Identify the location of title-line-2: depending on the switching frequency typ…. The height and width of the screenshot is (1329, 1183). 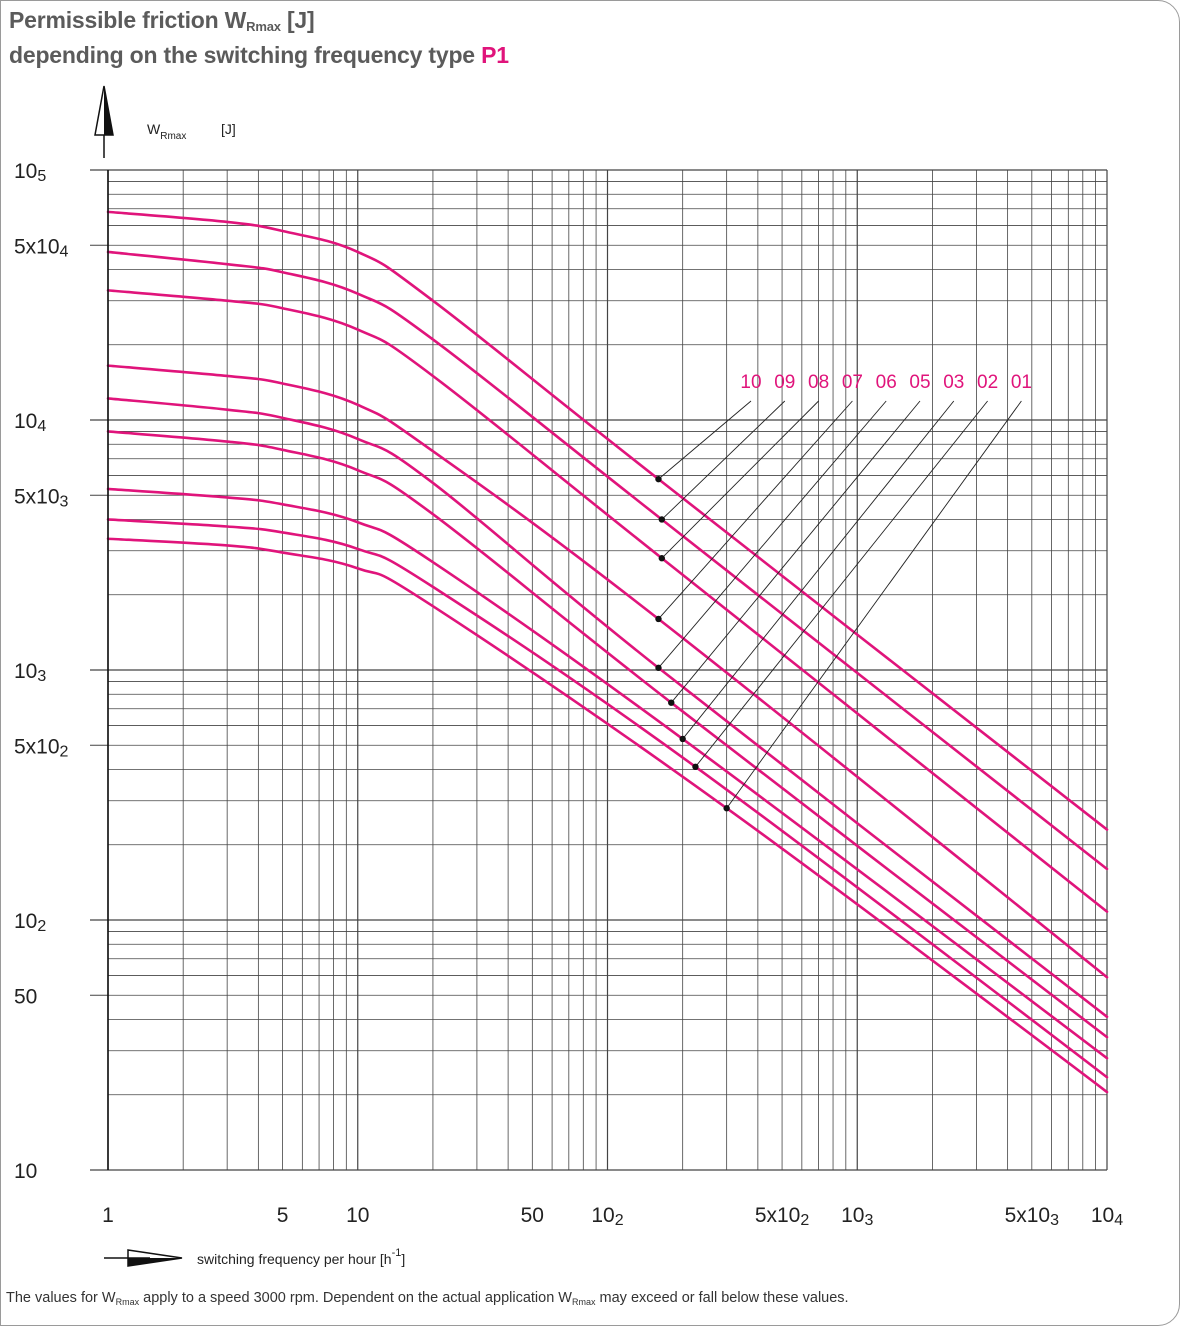
(259, 55).